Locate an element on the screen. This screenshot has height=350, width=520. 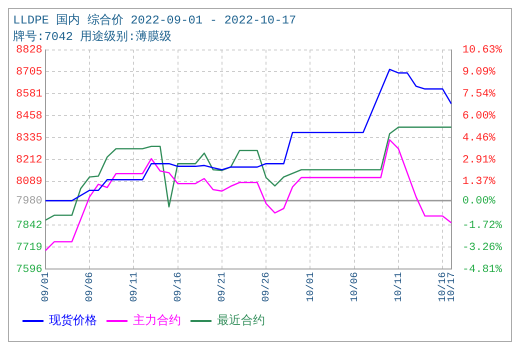
y-tick-label: 7980 is located at coordinates (29, 202).